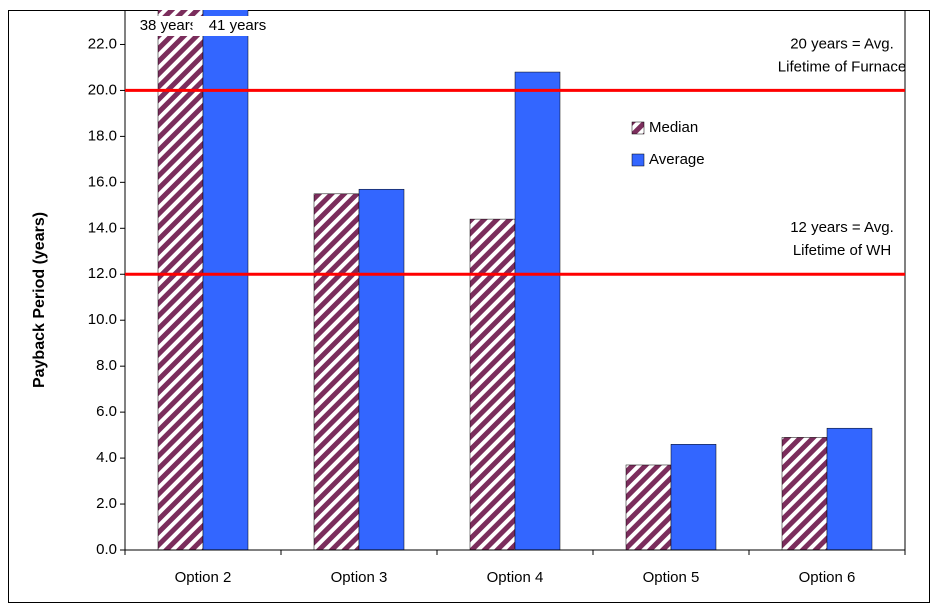  Describe the element at coordinates (102, 135) in the screenshot. I see `y-tick-label: 18.0` at that location.